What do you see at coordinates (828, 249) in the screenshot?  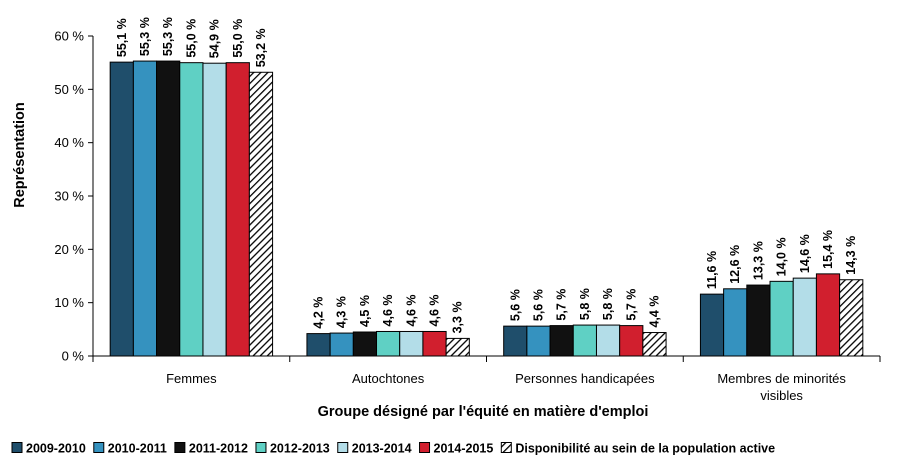 I see `data-label: 15,4 %` at bounding box center [828, 249].